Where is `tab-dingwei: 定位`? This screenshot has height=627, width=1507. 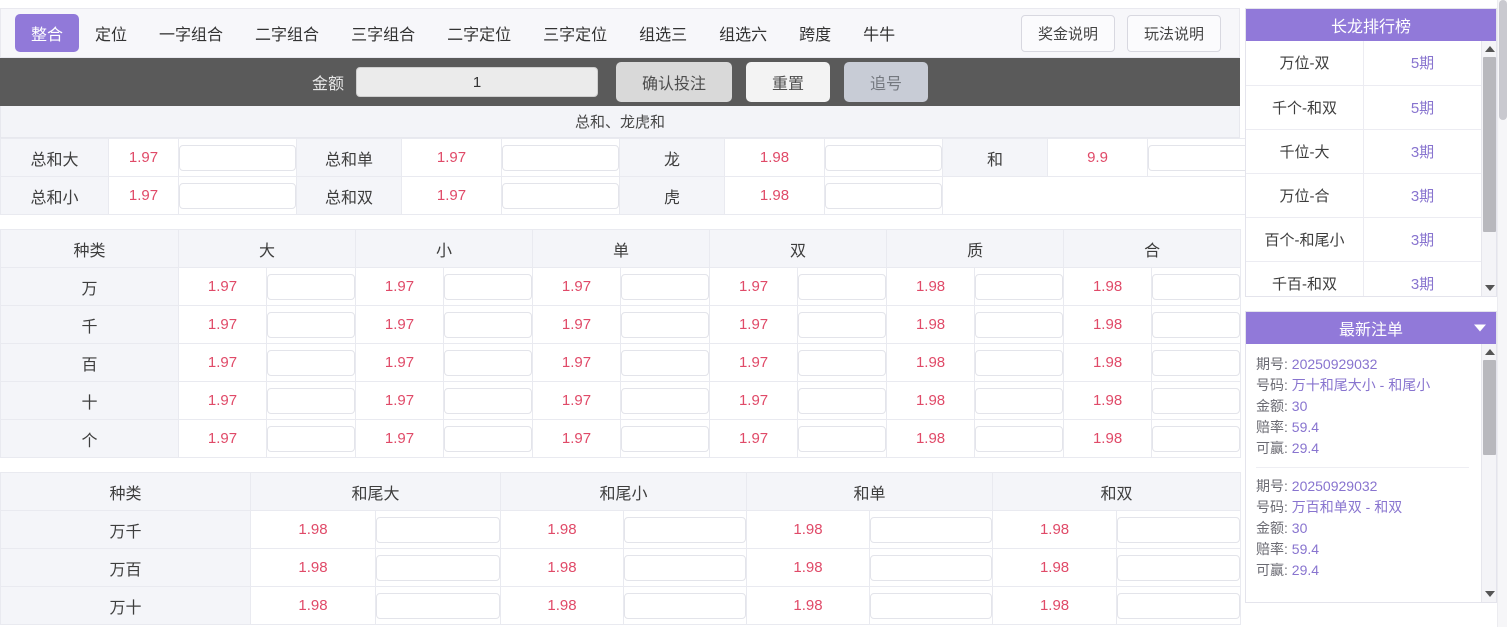
tab-dingwei: 定位 is located at coordinates (111, 35).